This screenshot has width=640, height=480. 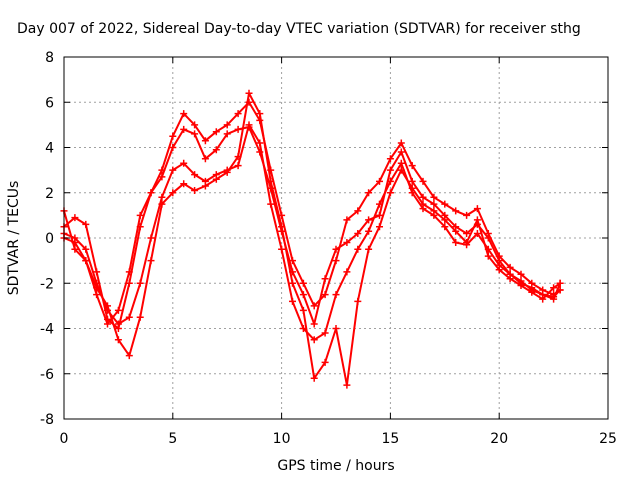 What do you see at coordinates (47, 330) in the screenshot?
I see `y-tick-label: -4` at bounding box center [47, 330].